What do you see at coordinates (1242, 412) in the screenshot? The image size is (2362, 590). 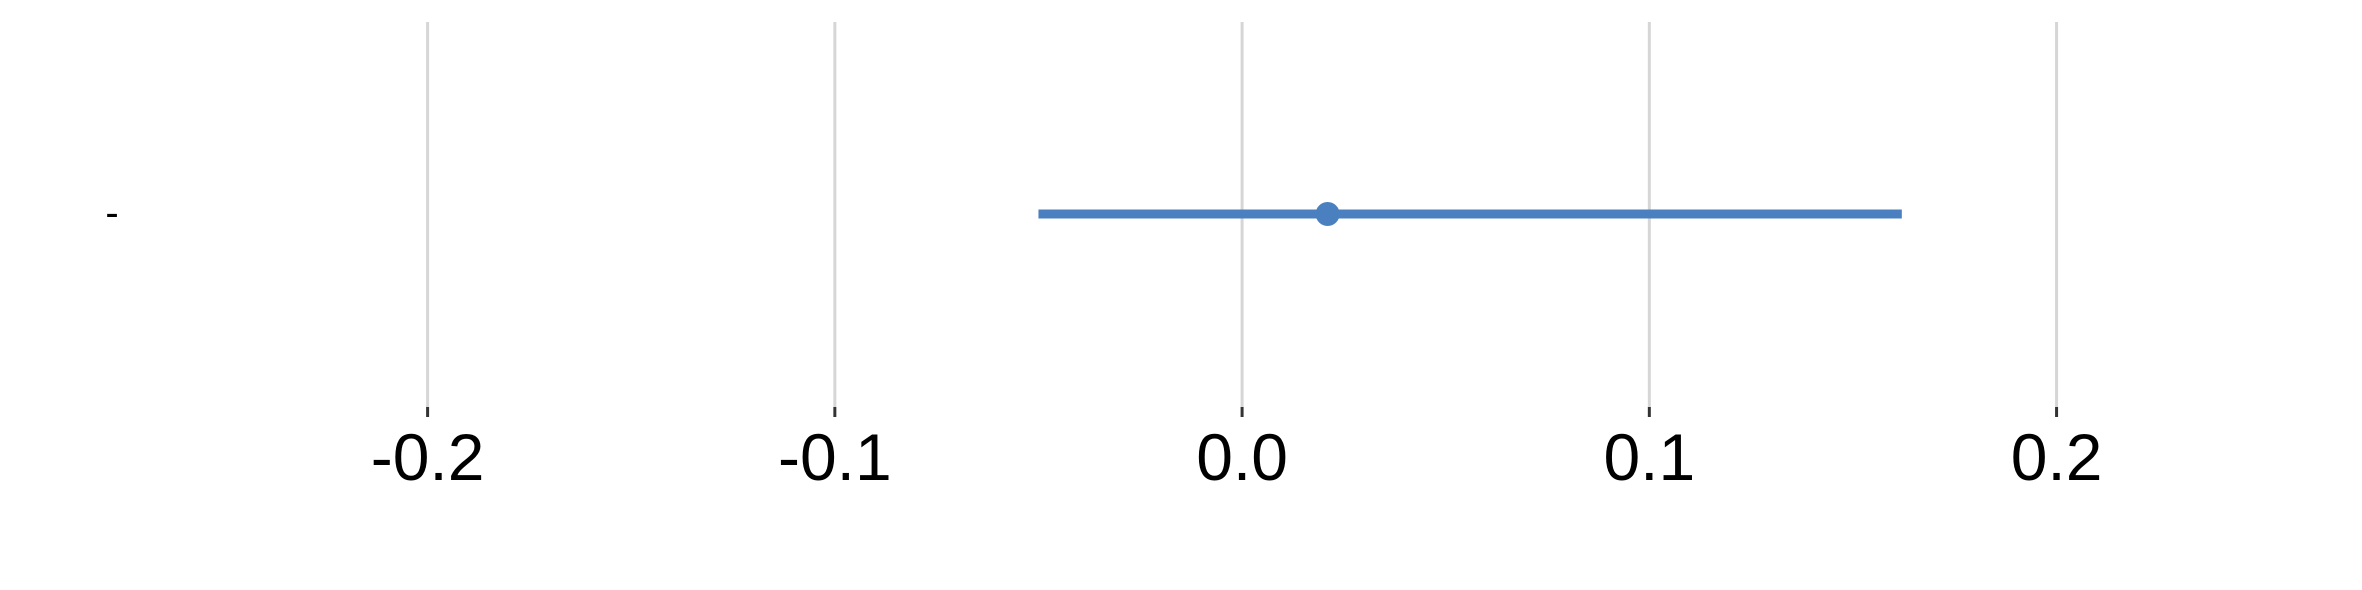 I see `x-axis-ticks` at bounding box center [1242, 412].